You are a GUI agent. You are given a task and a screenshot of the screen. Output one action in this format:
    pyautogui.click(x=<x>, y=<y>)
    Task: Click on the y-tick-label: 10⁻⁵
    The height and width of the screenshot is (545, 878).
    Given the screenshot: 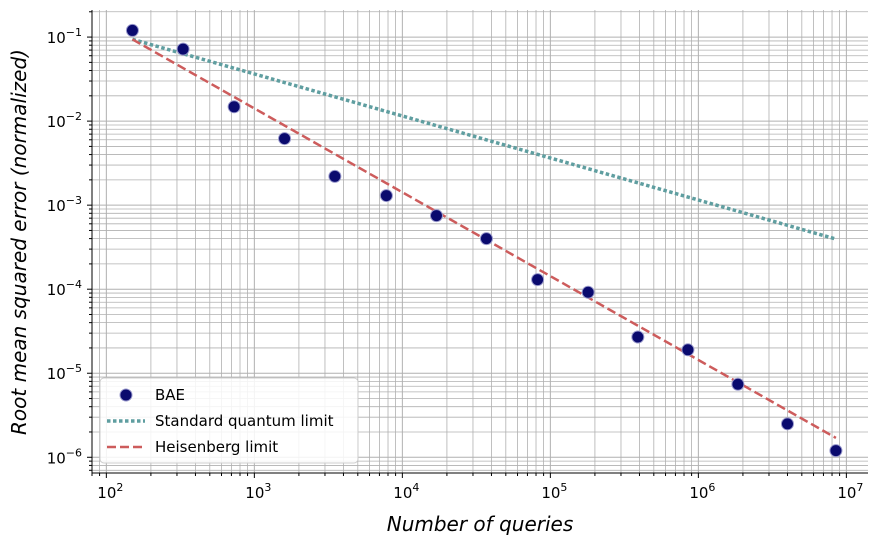 What is the action you would take?
    pyautogui.click(x=64, y=372)
    